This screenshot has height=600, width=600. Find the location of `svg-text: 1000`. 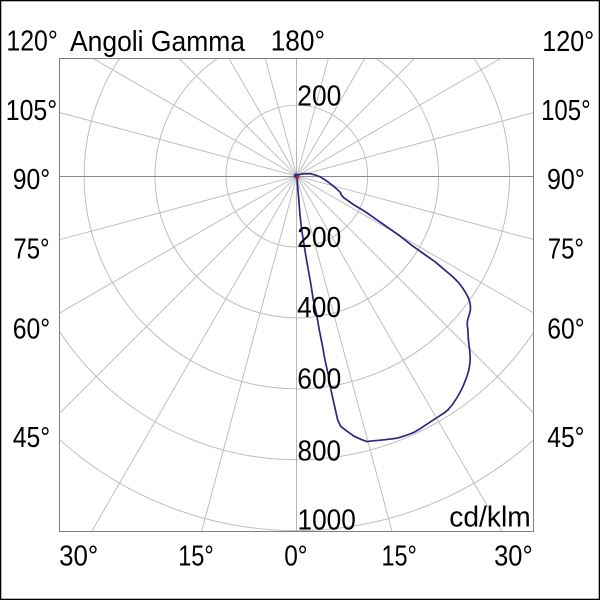

svg-text: 1000 is located at coordinates (327, 520).